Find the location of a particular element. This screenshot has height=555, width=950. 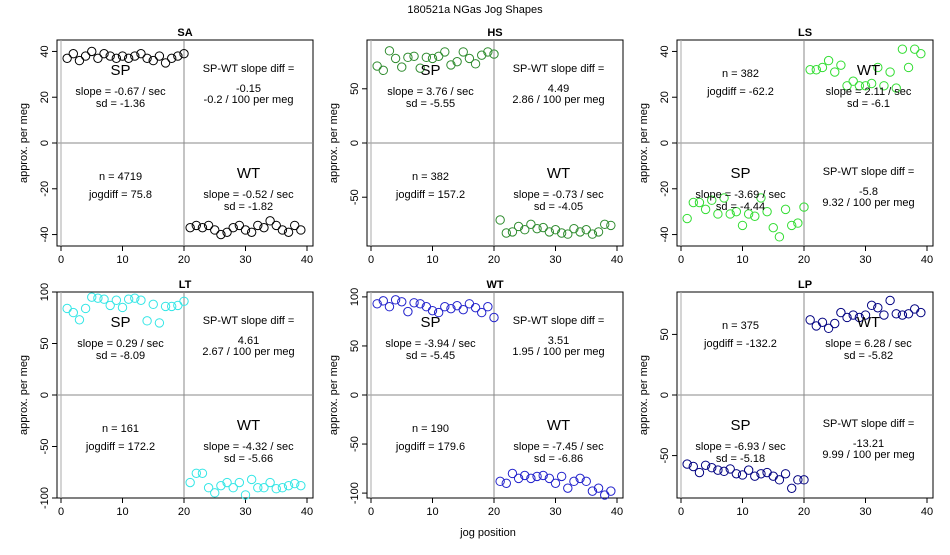

y-axis-label: approx. per meg is located at coordinates (24, 395).